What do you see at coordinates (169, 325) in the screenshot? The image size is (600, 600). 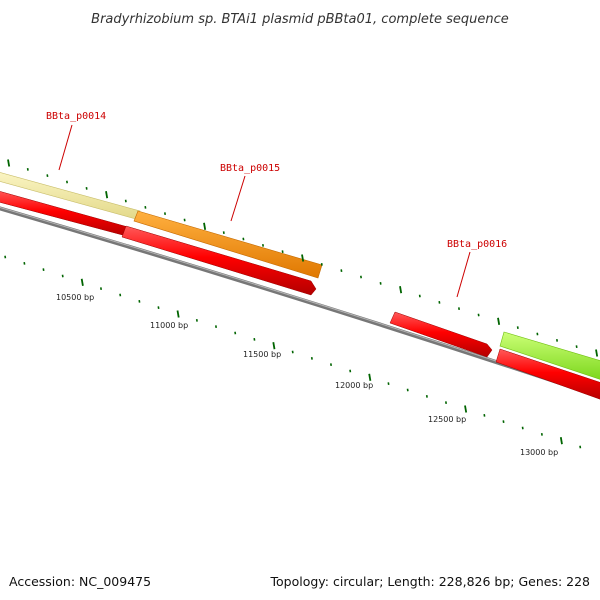 I see `scale-label: 11000 bp` at bounding box center [169, 325].